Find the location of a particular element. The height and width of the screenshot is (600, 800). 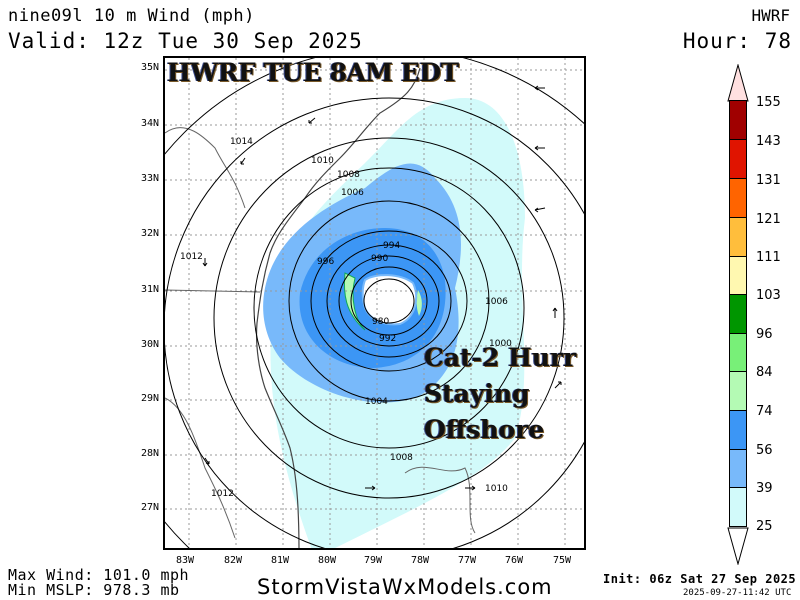

svg-text: 990 is located at coordinates (379, 259).